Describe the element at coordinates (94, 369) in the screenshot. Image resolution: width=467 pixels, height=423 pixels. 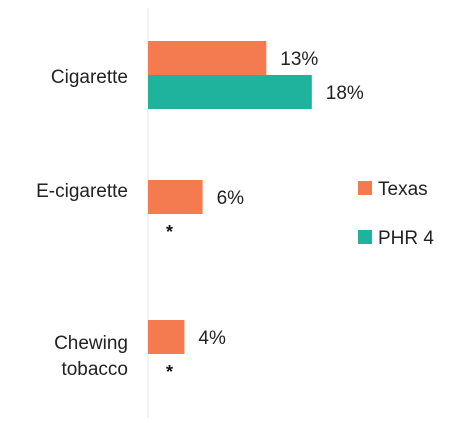
I see `category-label: tobacco` at that location.